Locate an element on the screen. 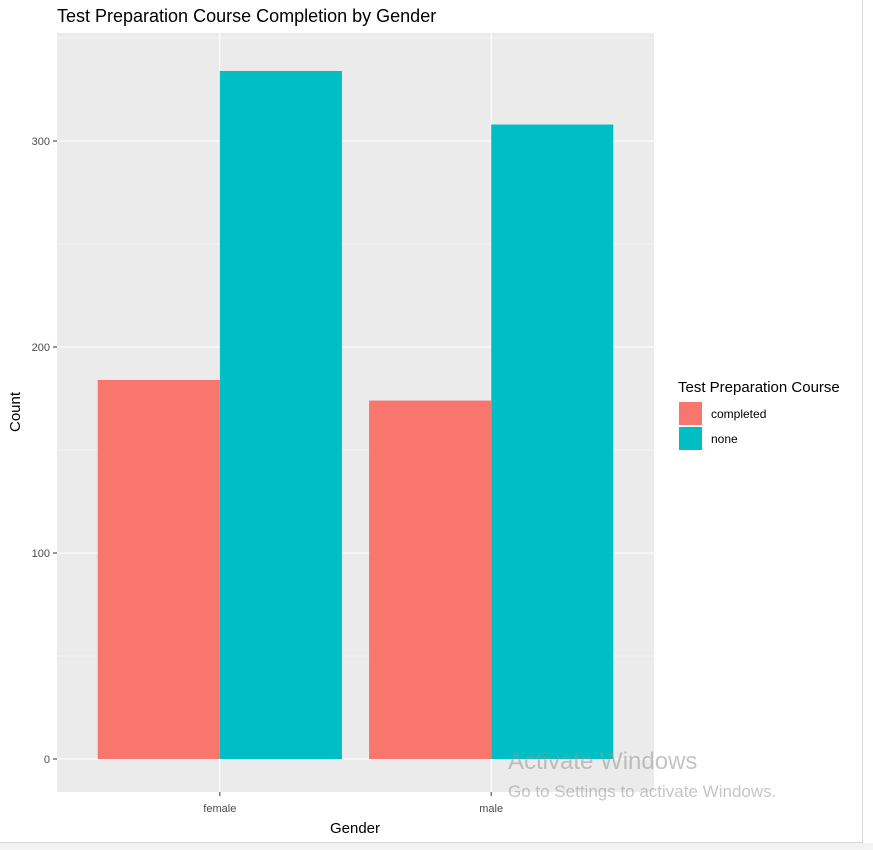 The width and height of the screenshot is (873, 850). legend-title: Test Preparation Course is located at coordinates (759, 387).